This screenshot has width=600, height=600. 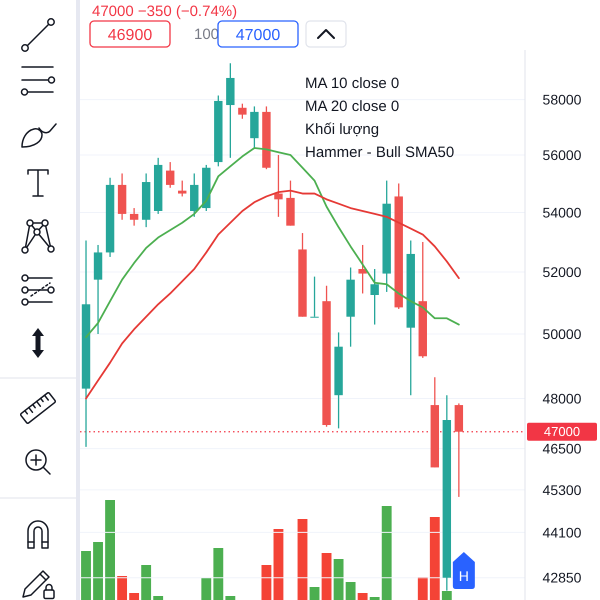 What do you see at coordinates (562, 334) in the screenshot?
I see `y-tick-label: 50000` at bounding box center [562, 334].